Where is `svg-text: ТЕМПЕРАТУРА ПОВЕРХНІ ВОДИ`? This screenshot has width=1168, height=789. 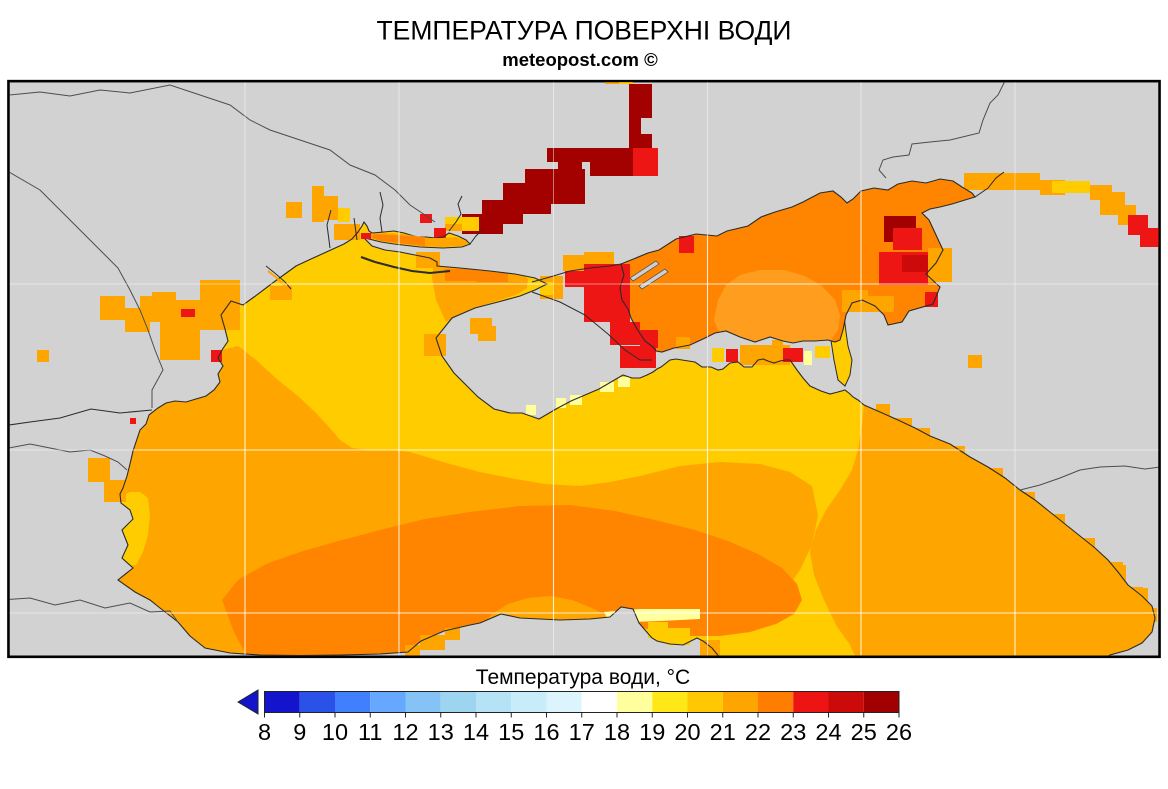
svg-text: ТЕМПЕРАТУРА ПОВЕРХНІ ВОДИ is located at coordinates (584, 31).